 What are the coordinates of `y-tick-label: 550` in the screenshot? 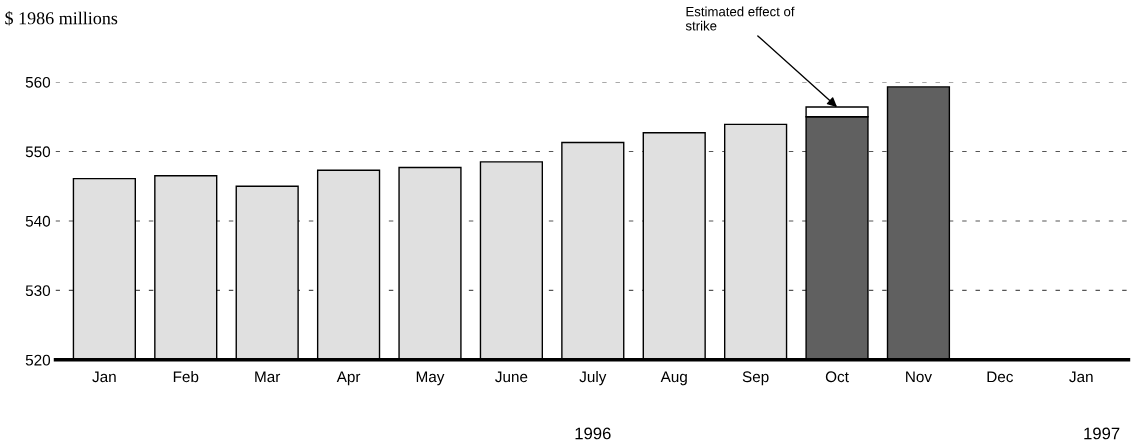 It's located at (38, 152).